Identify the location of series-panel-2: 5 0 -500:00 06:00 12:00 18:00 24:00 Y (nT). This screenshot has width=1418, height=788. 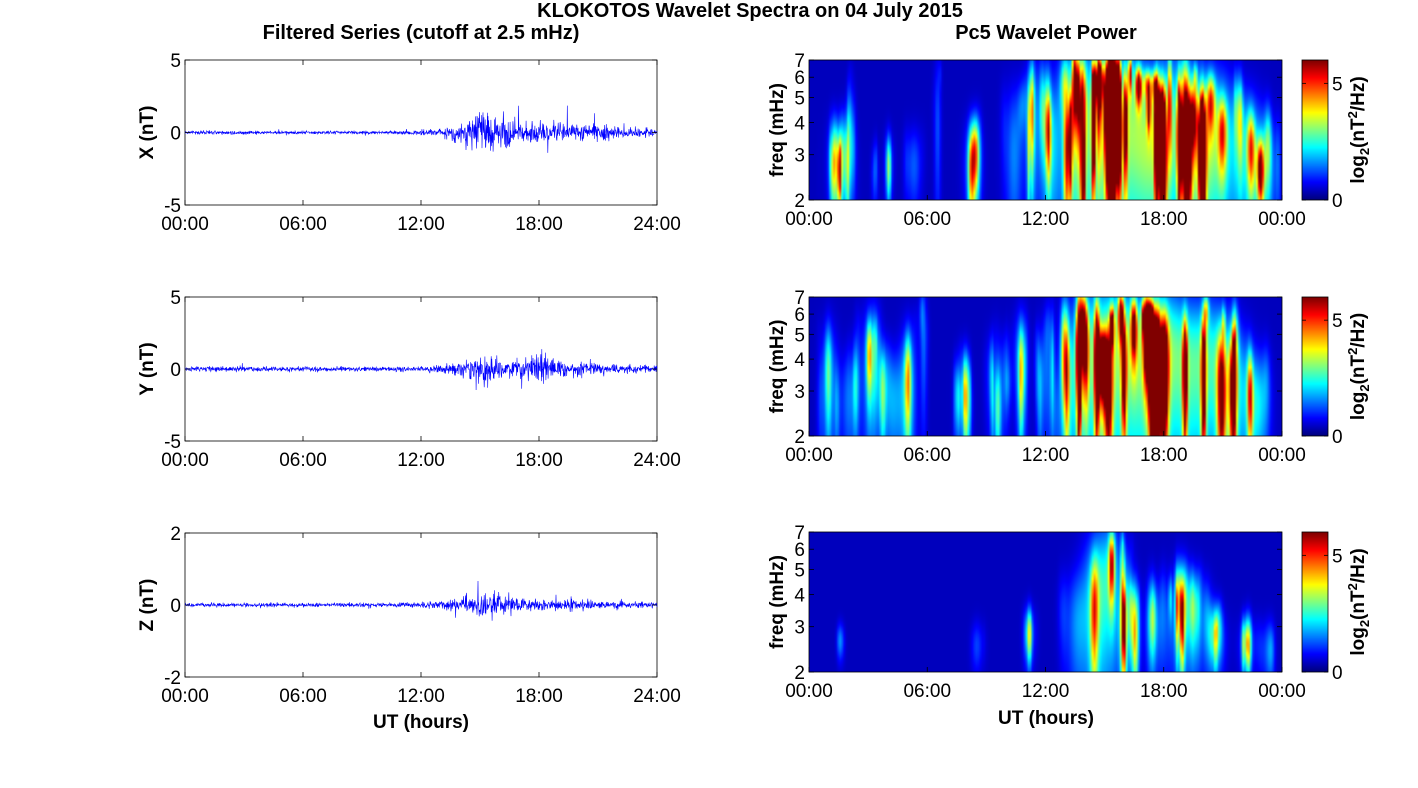
(409, 379).